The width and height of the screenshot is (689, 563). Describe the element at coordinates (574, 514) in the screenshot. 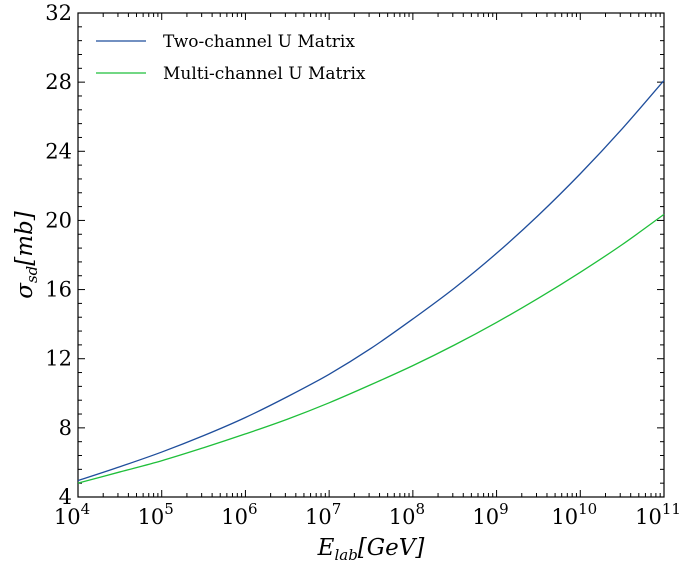

I see `x-tick-label: 10¹⁰` at that location.